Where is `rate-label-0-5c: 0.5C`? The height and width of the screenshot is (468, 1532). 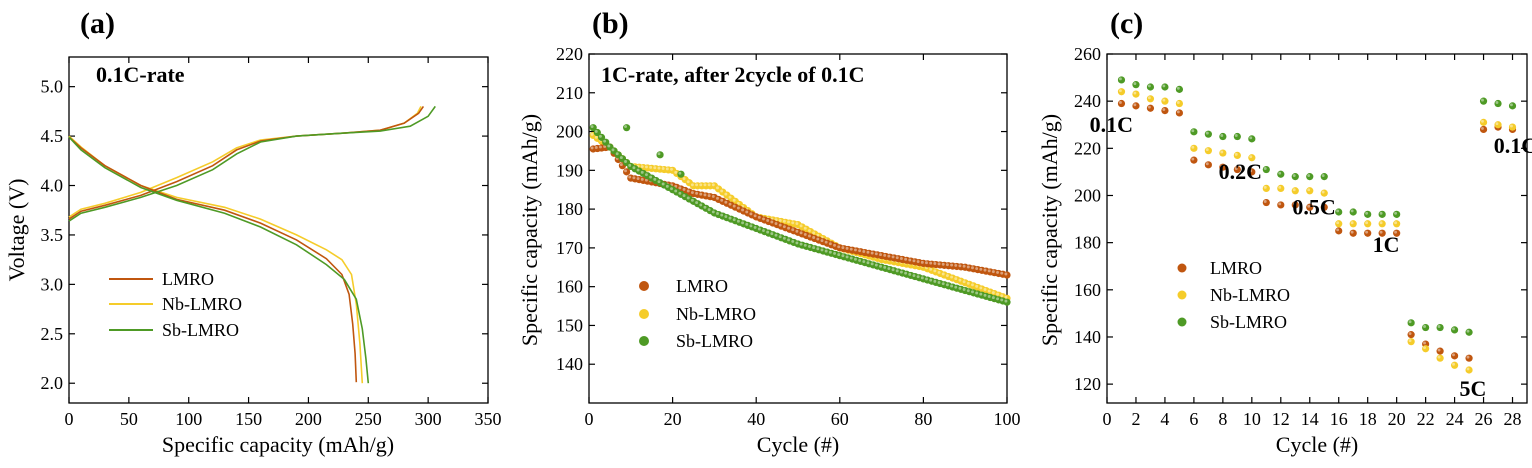 rate-label-0-5c: 0.5C is located at coordinates (1313, 206).